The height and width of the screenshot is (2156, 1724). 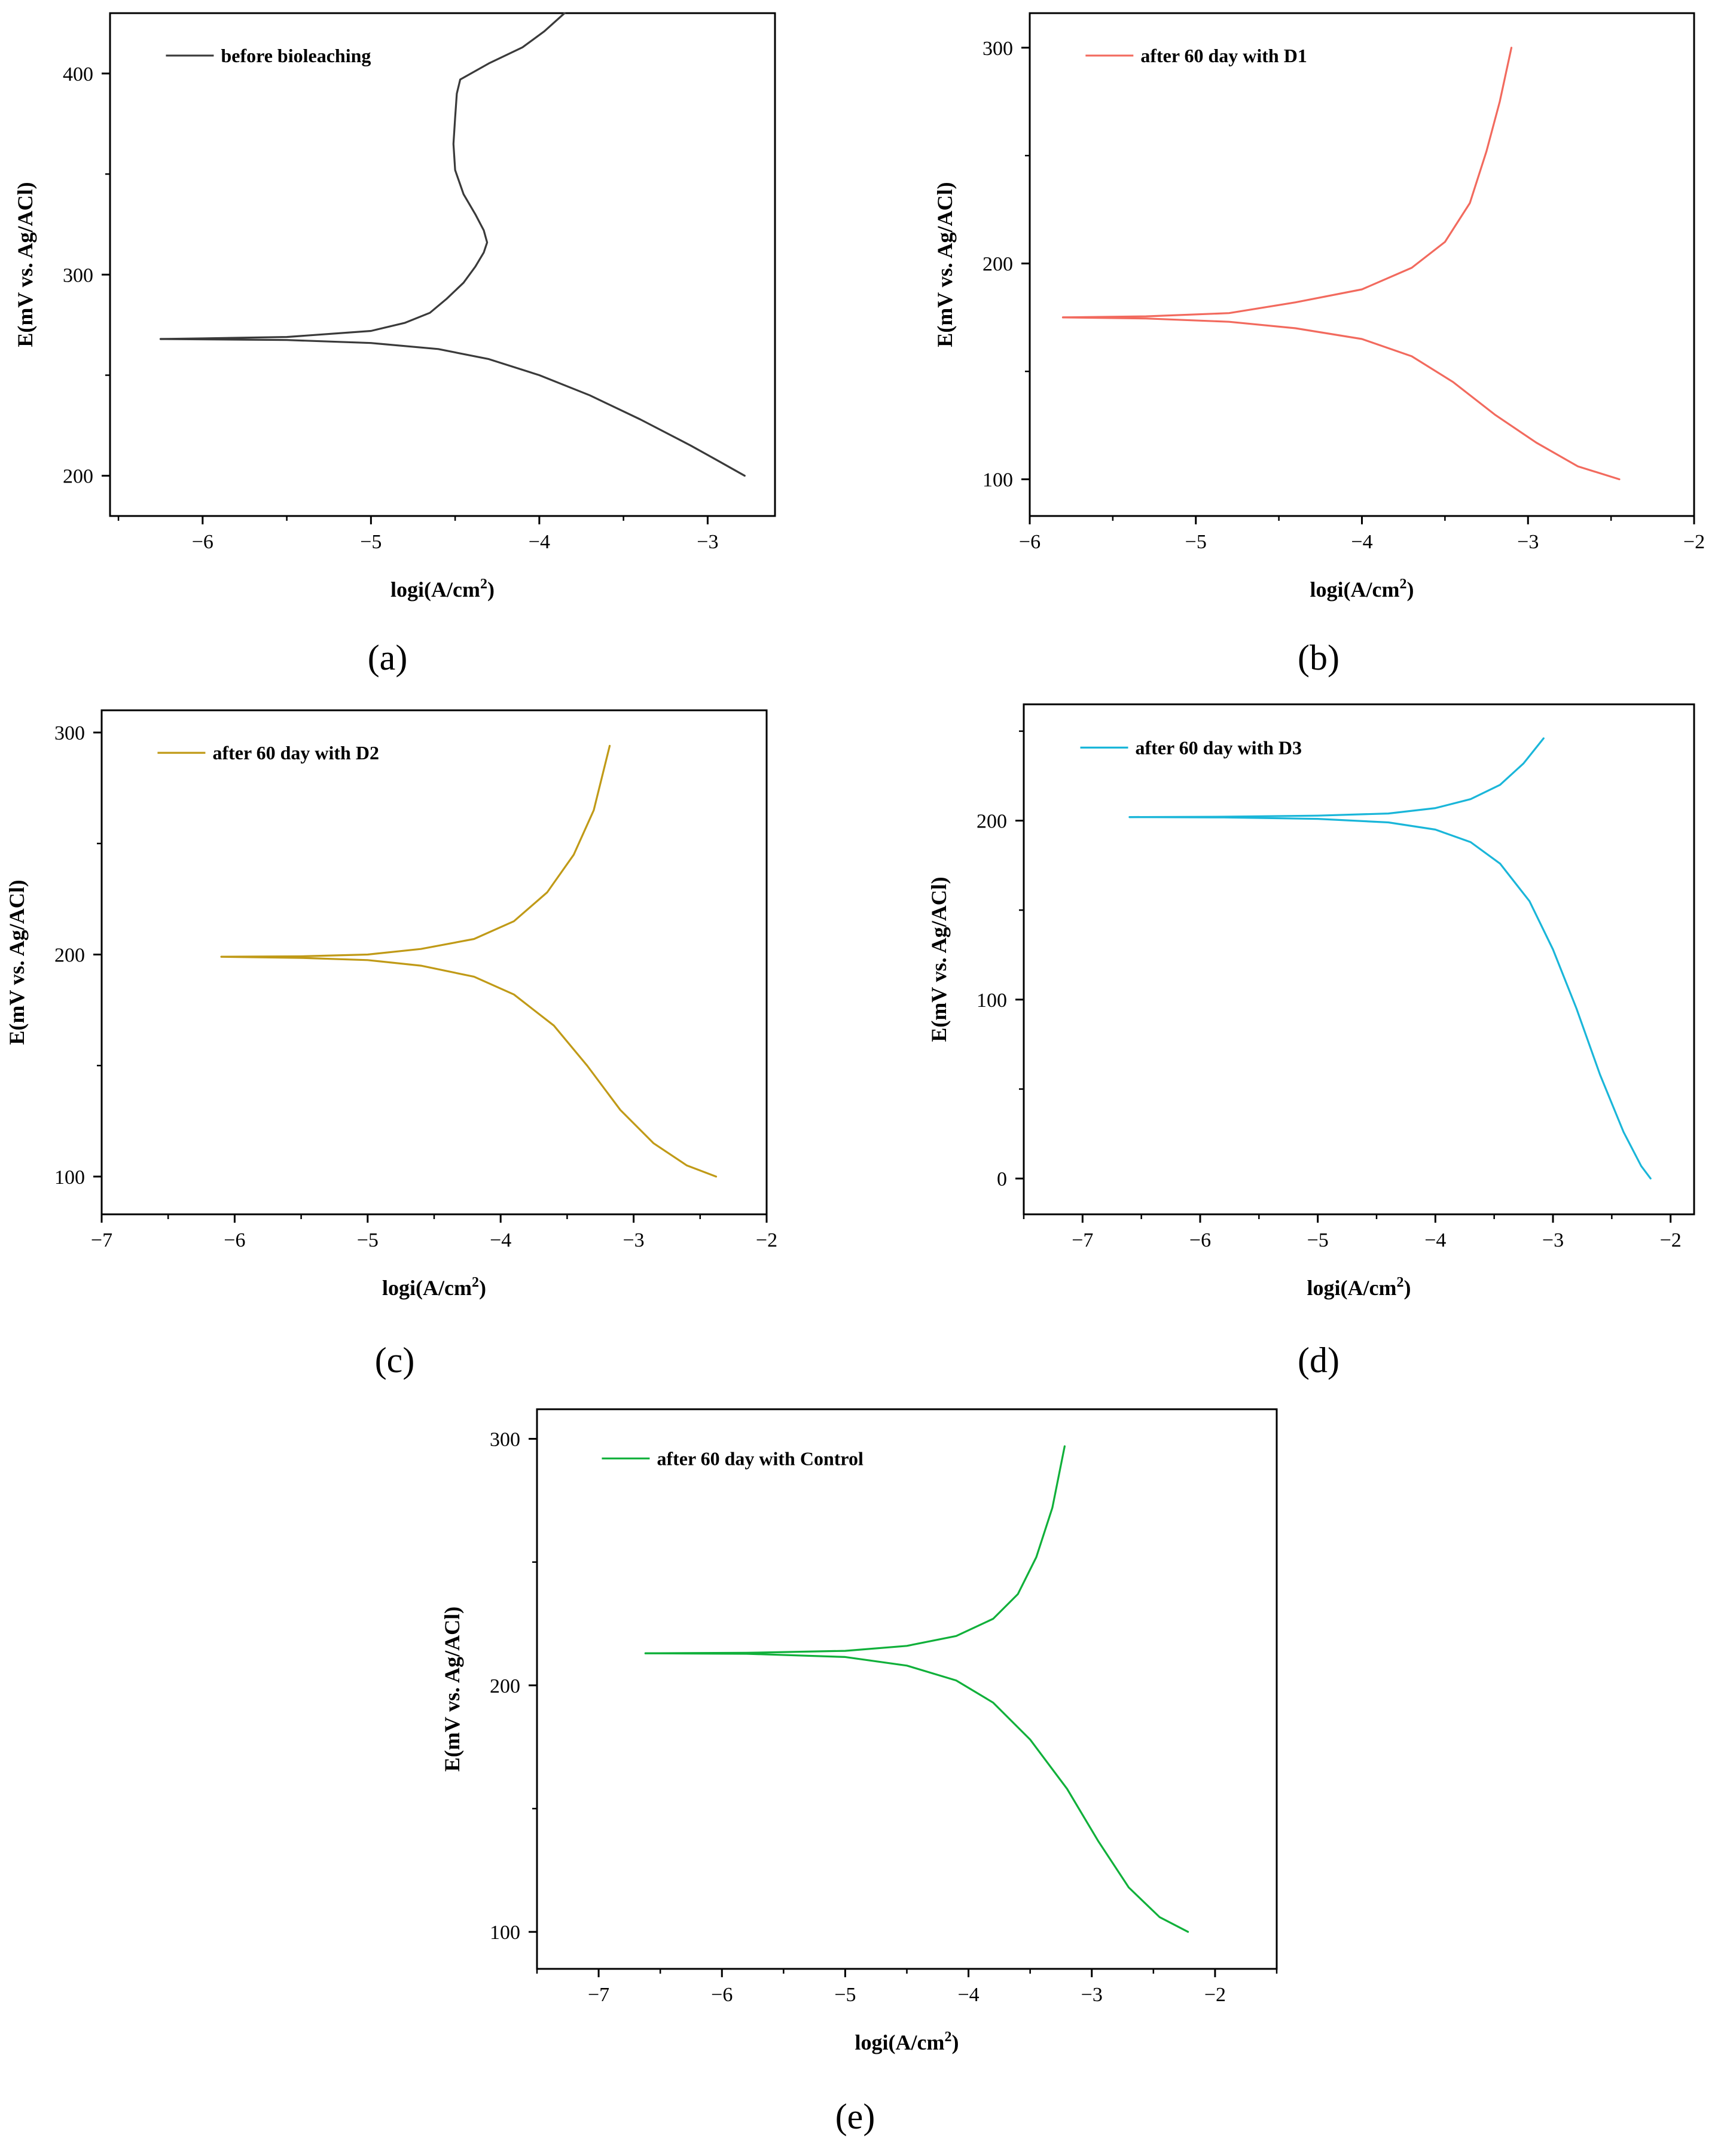 I want to click on legend-label: after 60 day with D1, so click(x=1223, y=55).